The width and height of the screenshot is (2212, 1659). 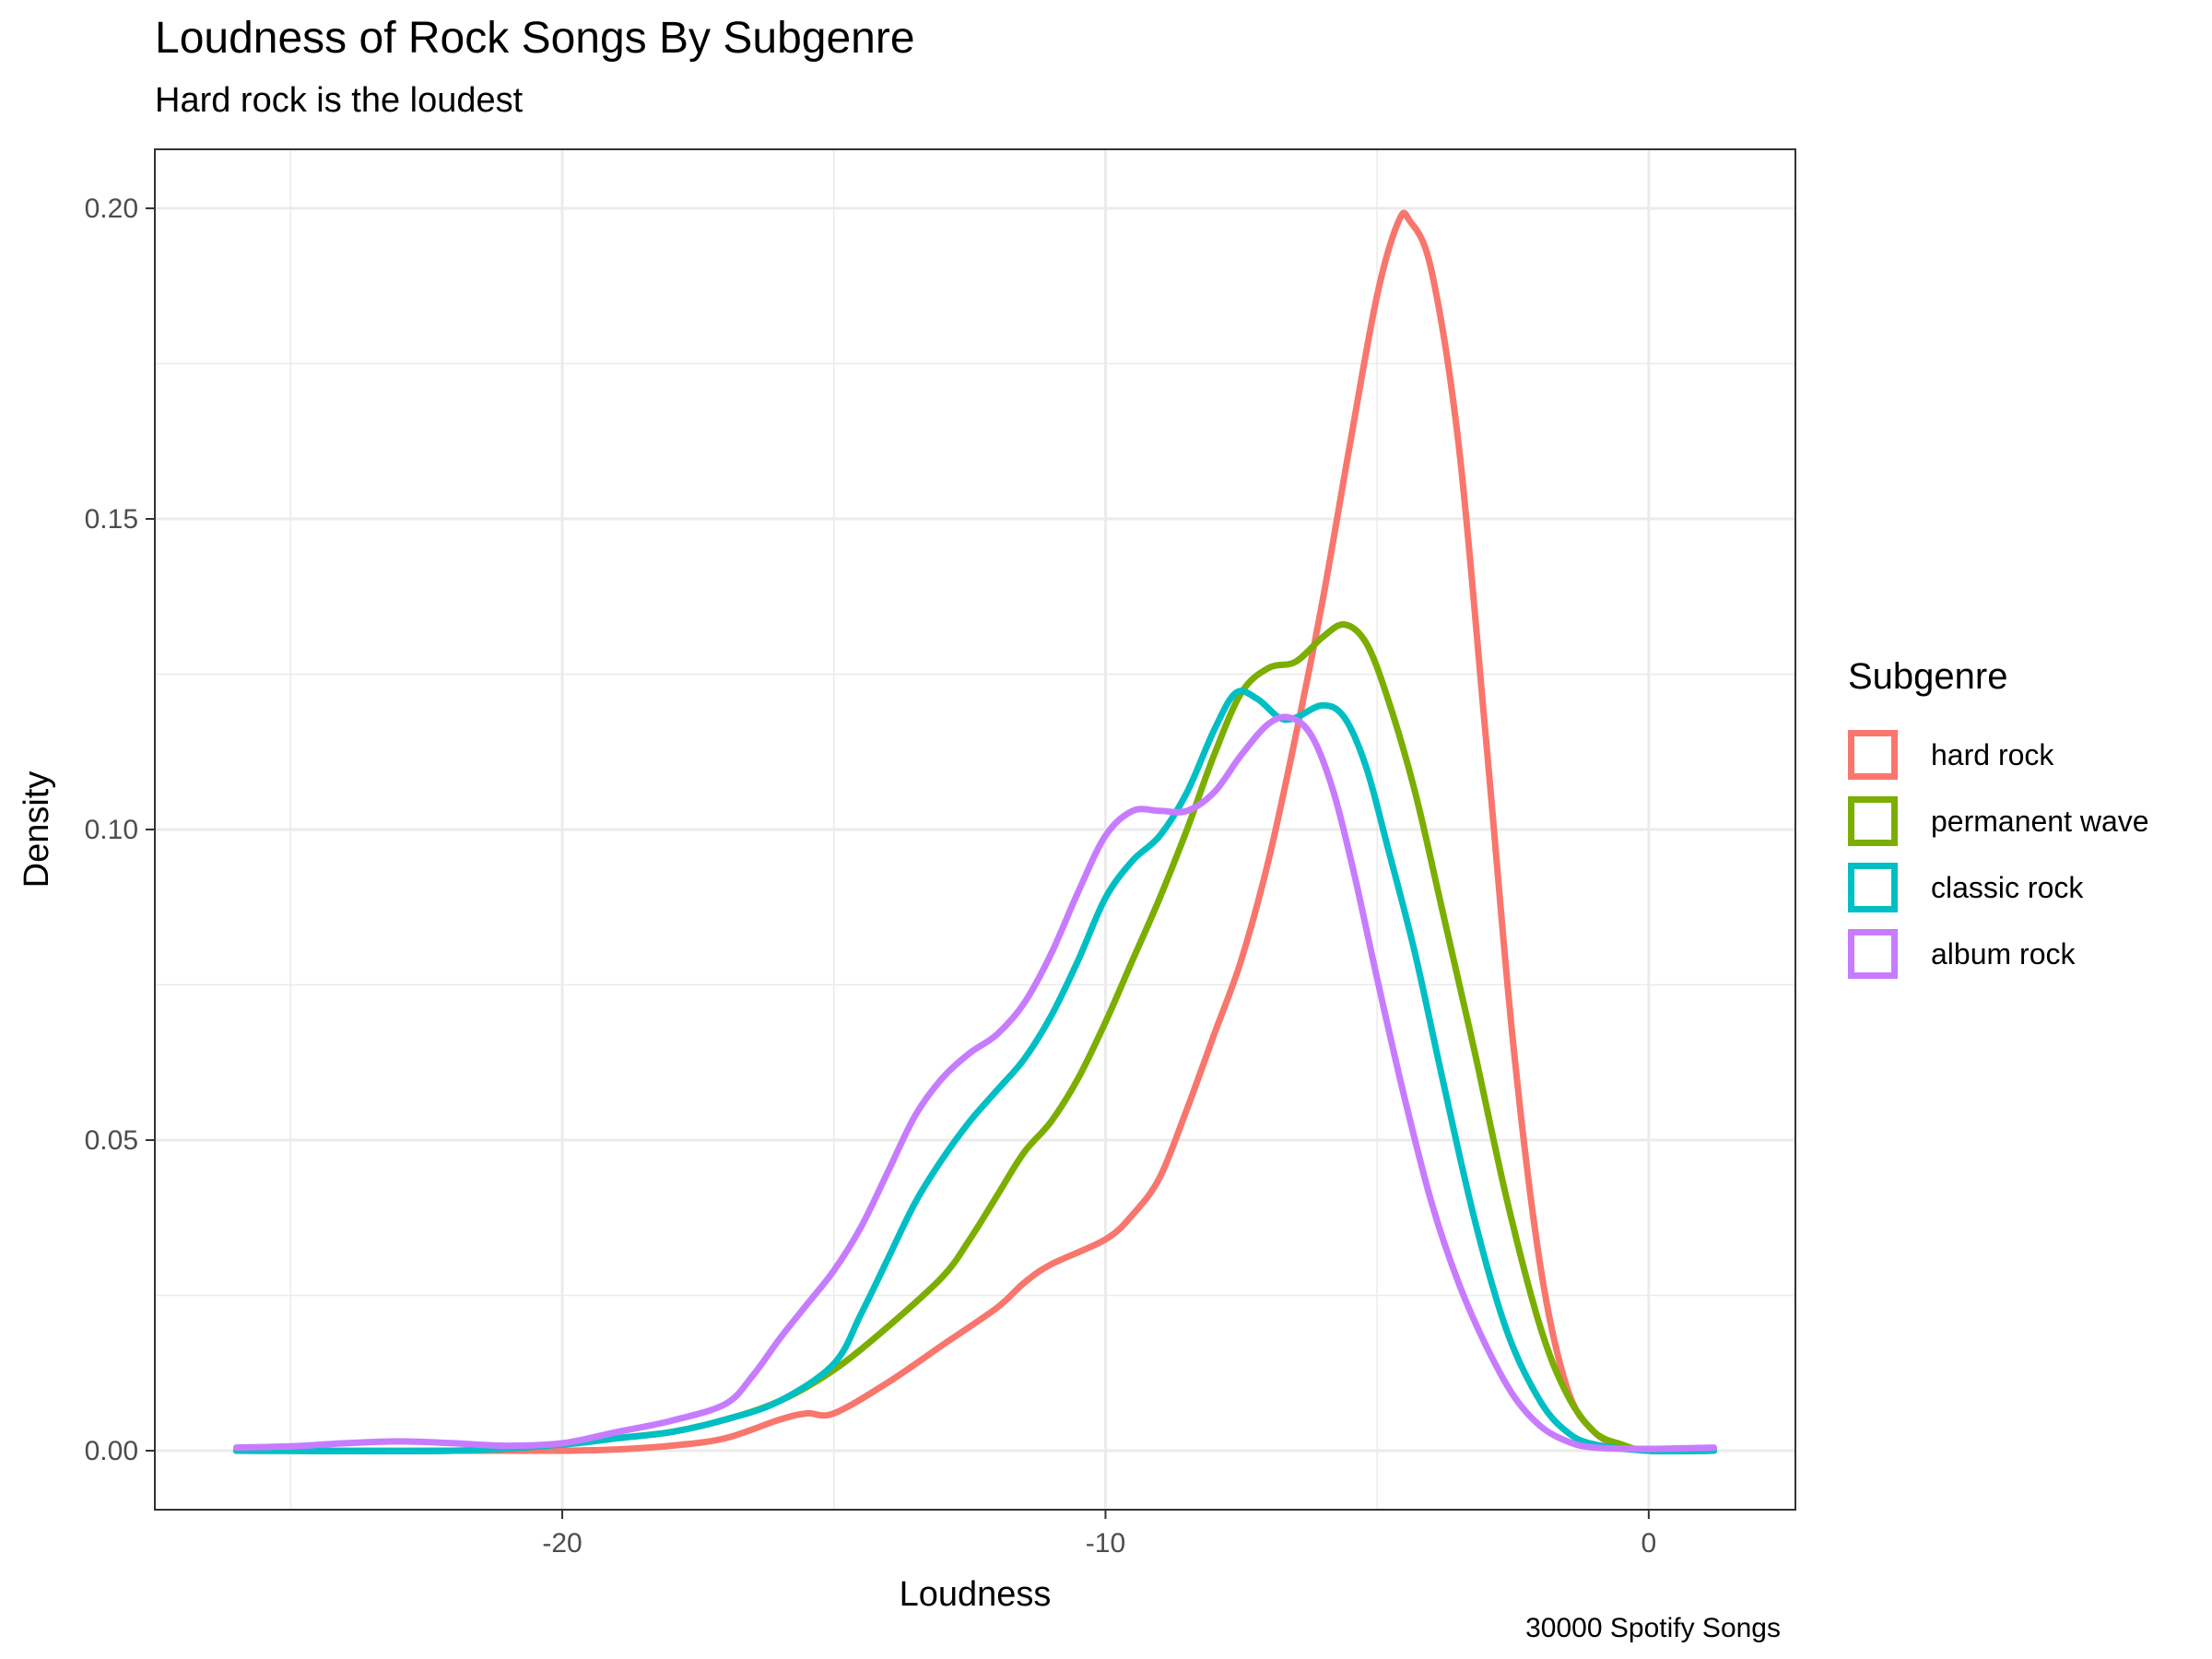 I want to click on y-tick-label: 0.20, so click(x=111, y=209).